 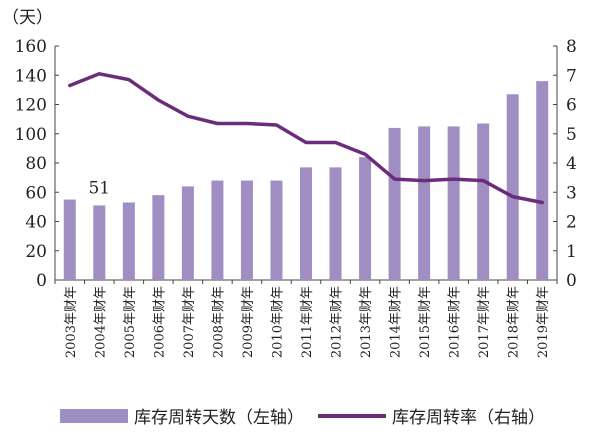 I want to click on y-left-tick-label: 0, so click(x=41, y=281).